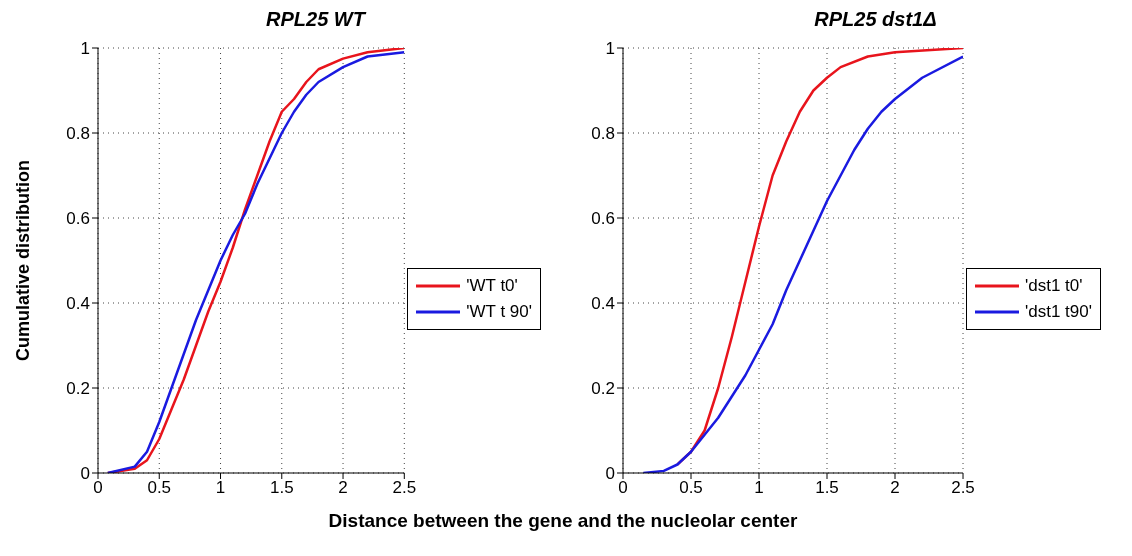 Image resolution: width=1132 pixels, height=556 pixels. I want to click on legend-label: 'dst1 t90', so click(1058, 312).